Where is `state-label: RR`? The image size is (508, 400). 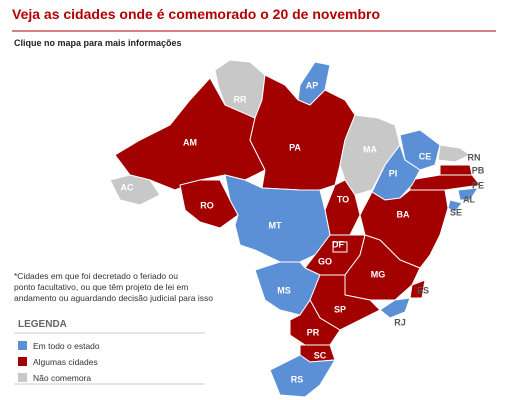 state-label: RR is located at coordinates (240, 99).